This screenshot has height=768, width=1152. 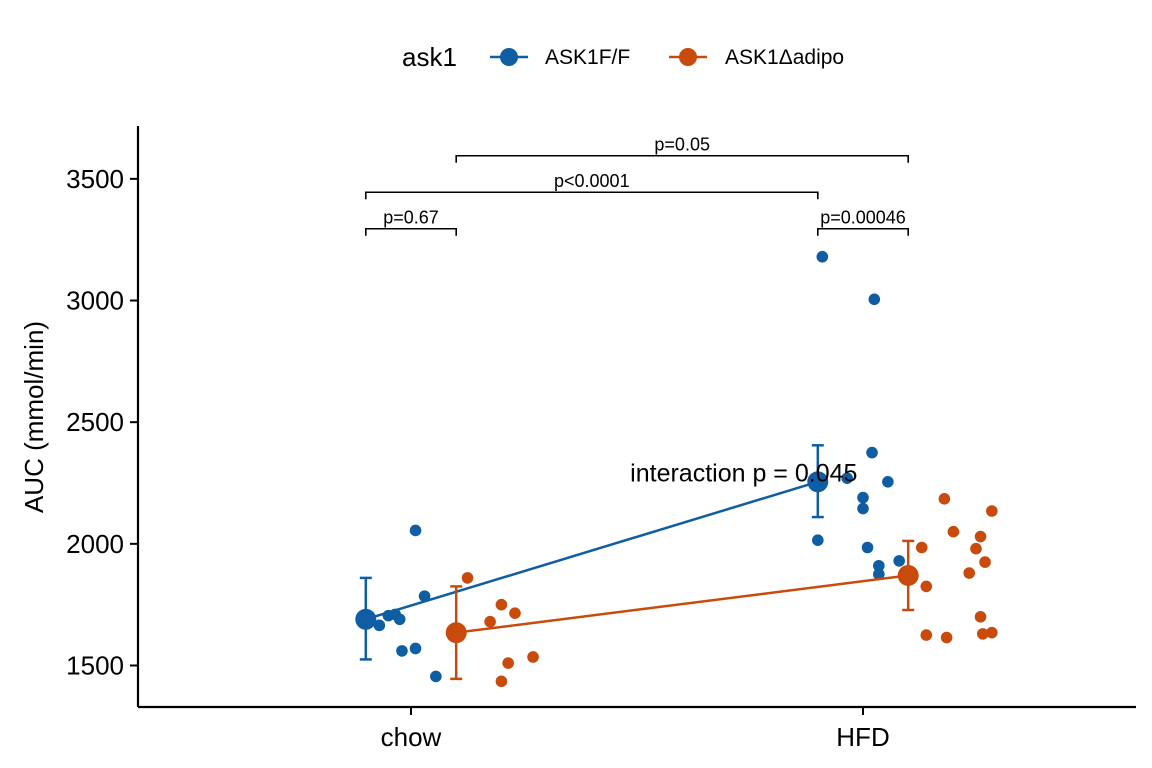 What do you see at coordinates (587, 57) in the screenshot?
I see `legend-label-askff: ASK1F/F` at bounding box center [587, 57].